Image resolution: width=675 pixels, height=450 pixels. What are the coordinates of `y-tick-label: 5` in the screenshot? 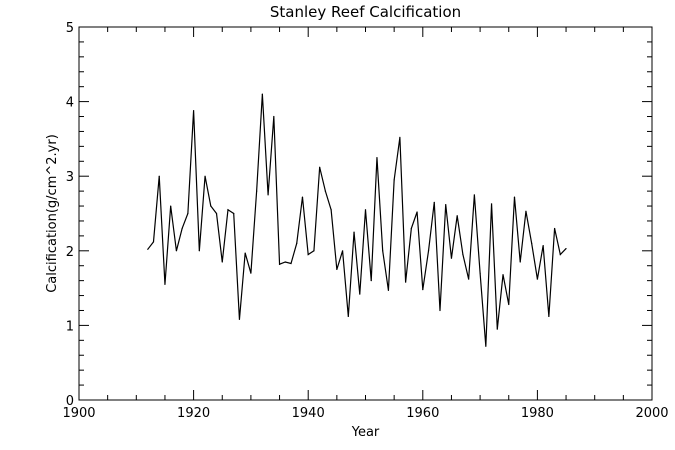 It's located at (70, 28).